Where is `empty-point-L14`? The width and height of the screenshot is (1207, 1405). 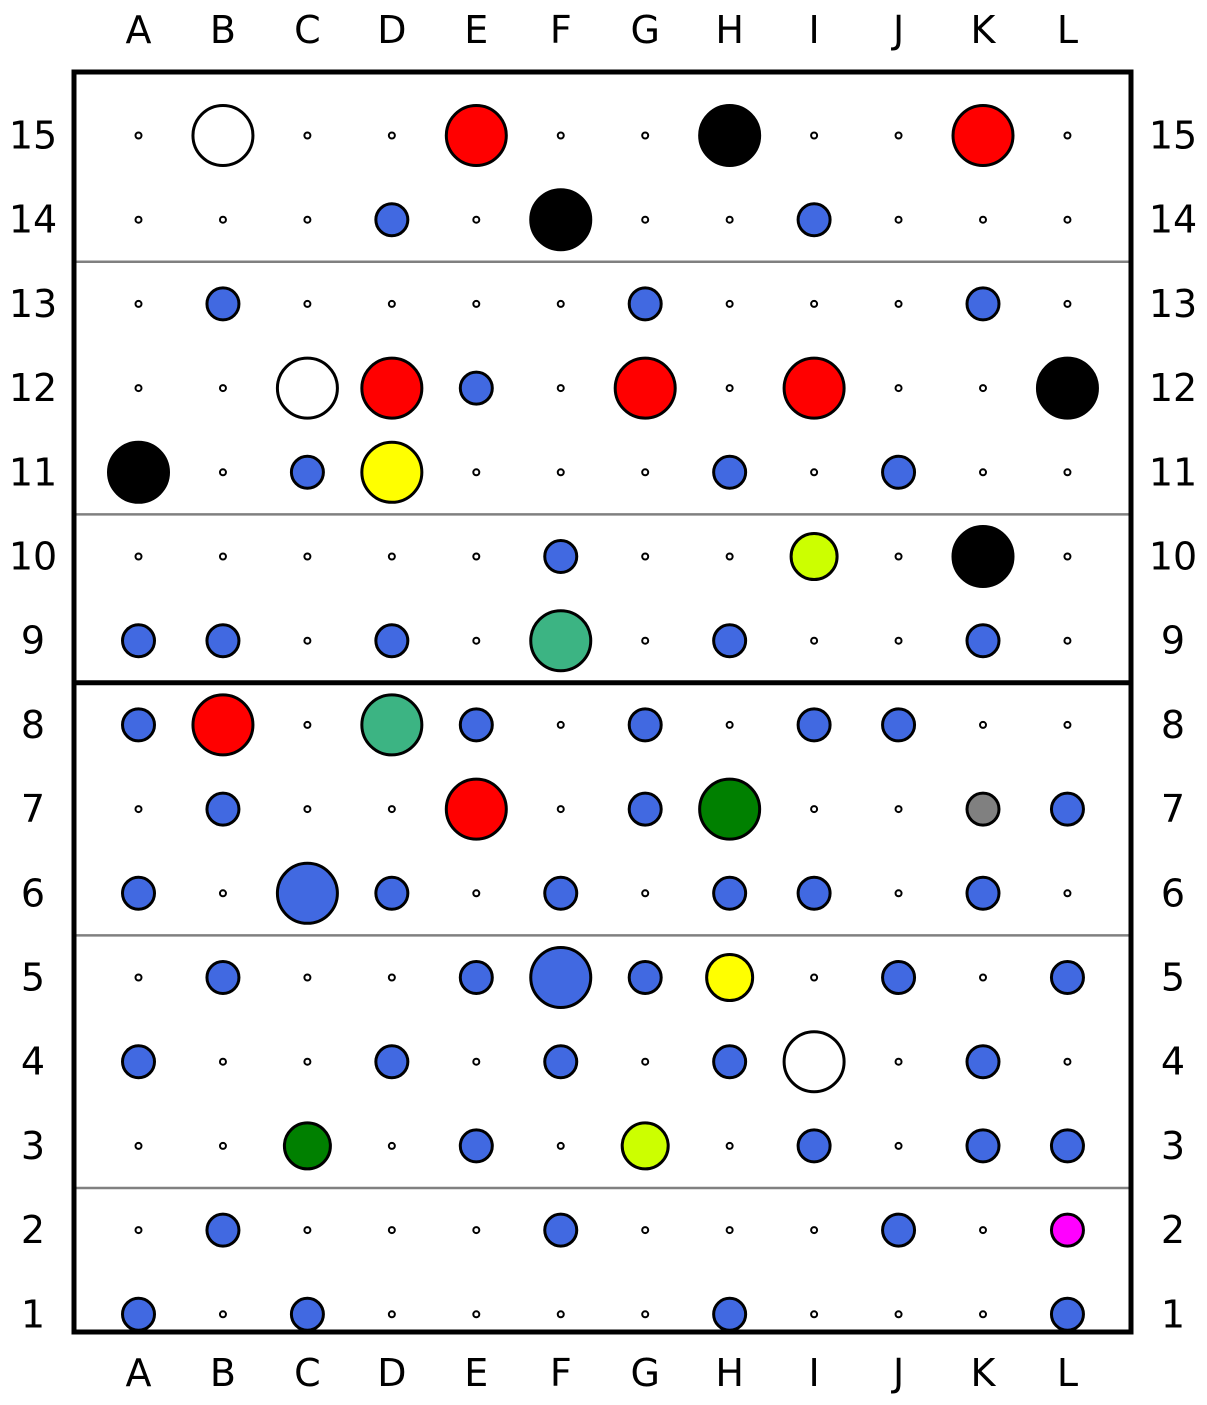 empty-point-L14 is located at coordinates (1067, 219).